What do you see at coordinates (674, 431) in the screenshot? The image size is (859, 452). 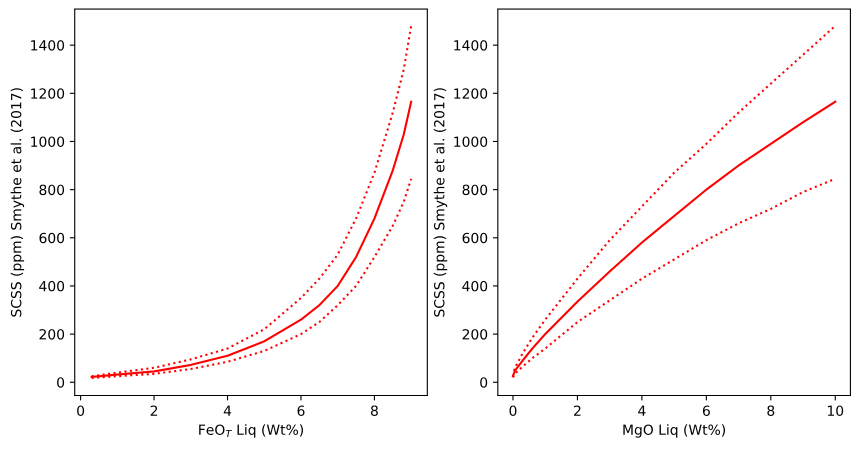 I see `x-axis-title: MgO Liq (Wt%)` at bounding box center [674, 431].